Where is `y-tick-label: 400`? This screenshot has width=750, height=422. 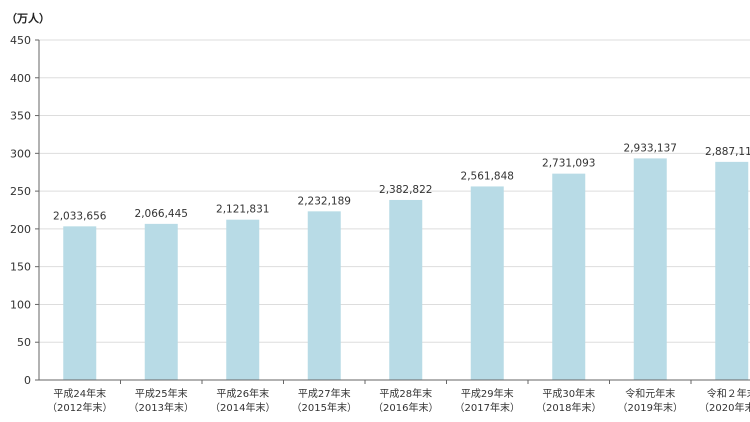
y-tick-label: 400 is located at coordinates (20, 78).